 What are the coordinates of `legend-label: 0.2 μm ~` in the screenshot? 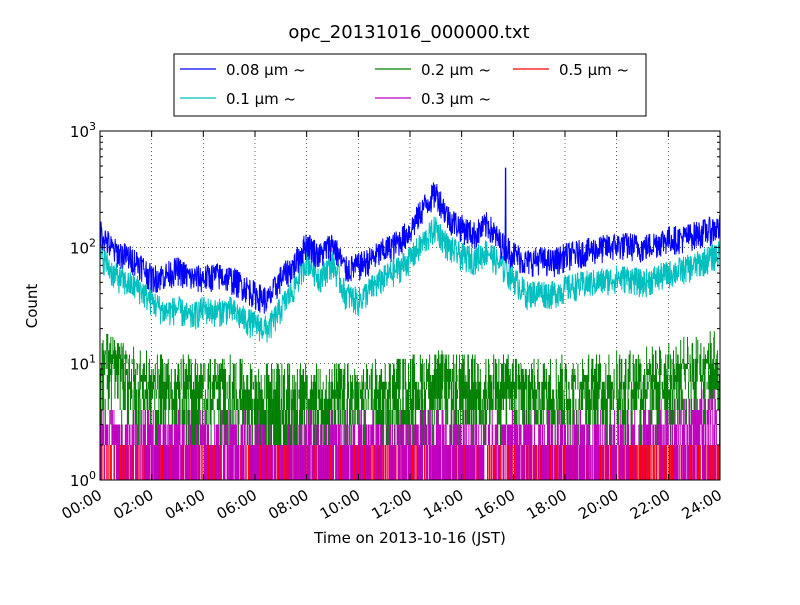 It's located at (456, 70).